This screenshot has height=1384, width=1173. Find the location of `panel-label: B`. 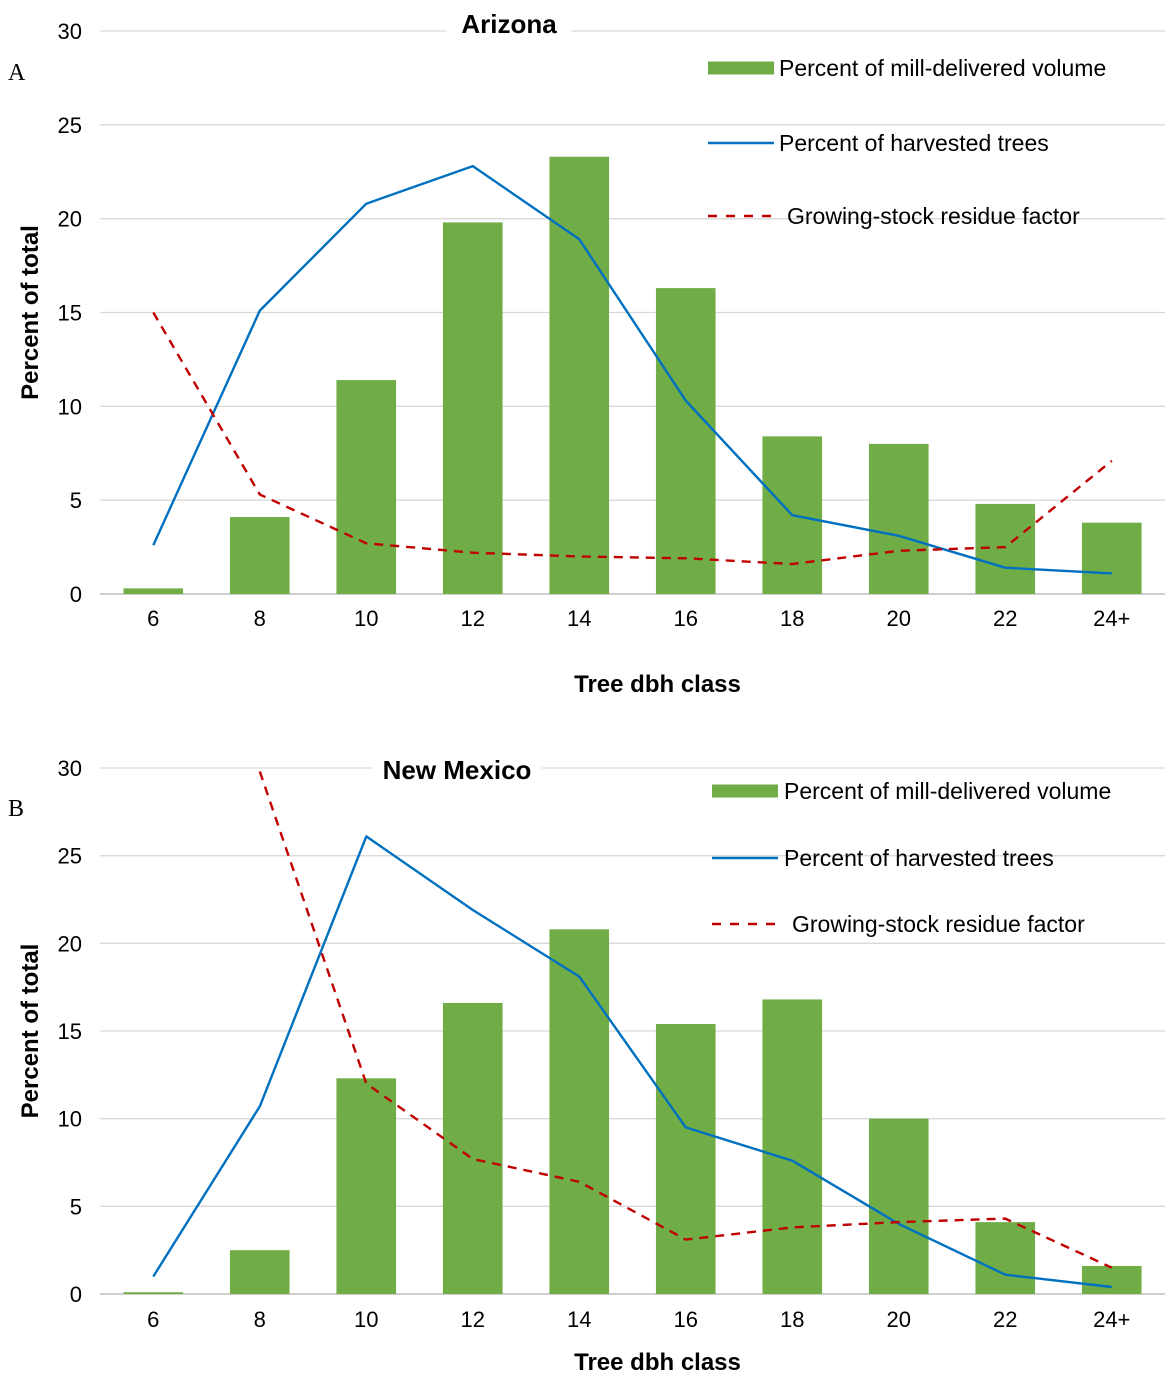

panel-label: B is located at coordinates (16, 809).